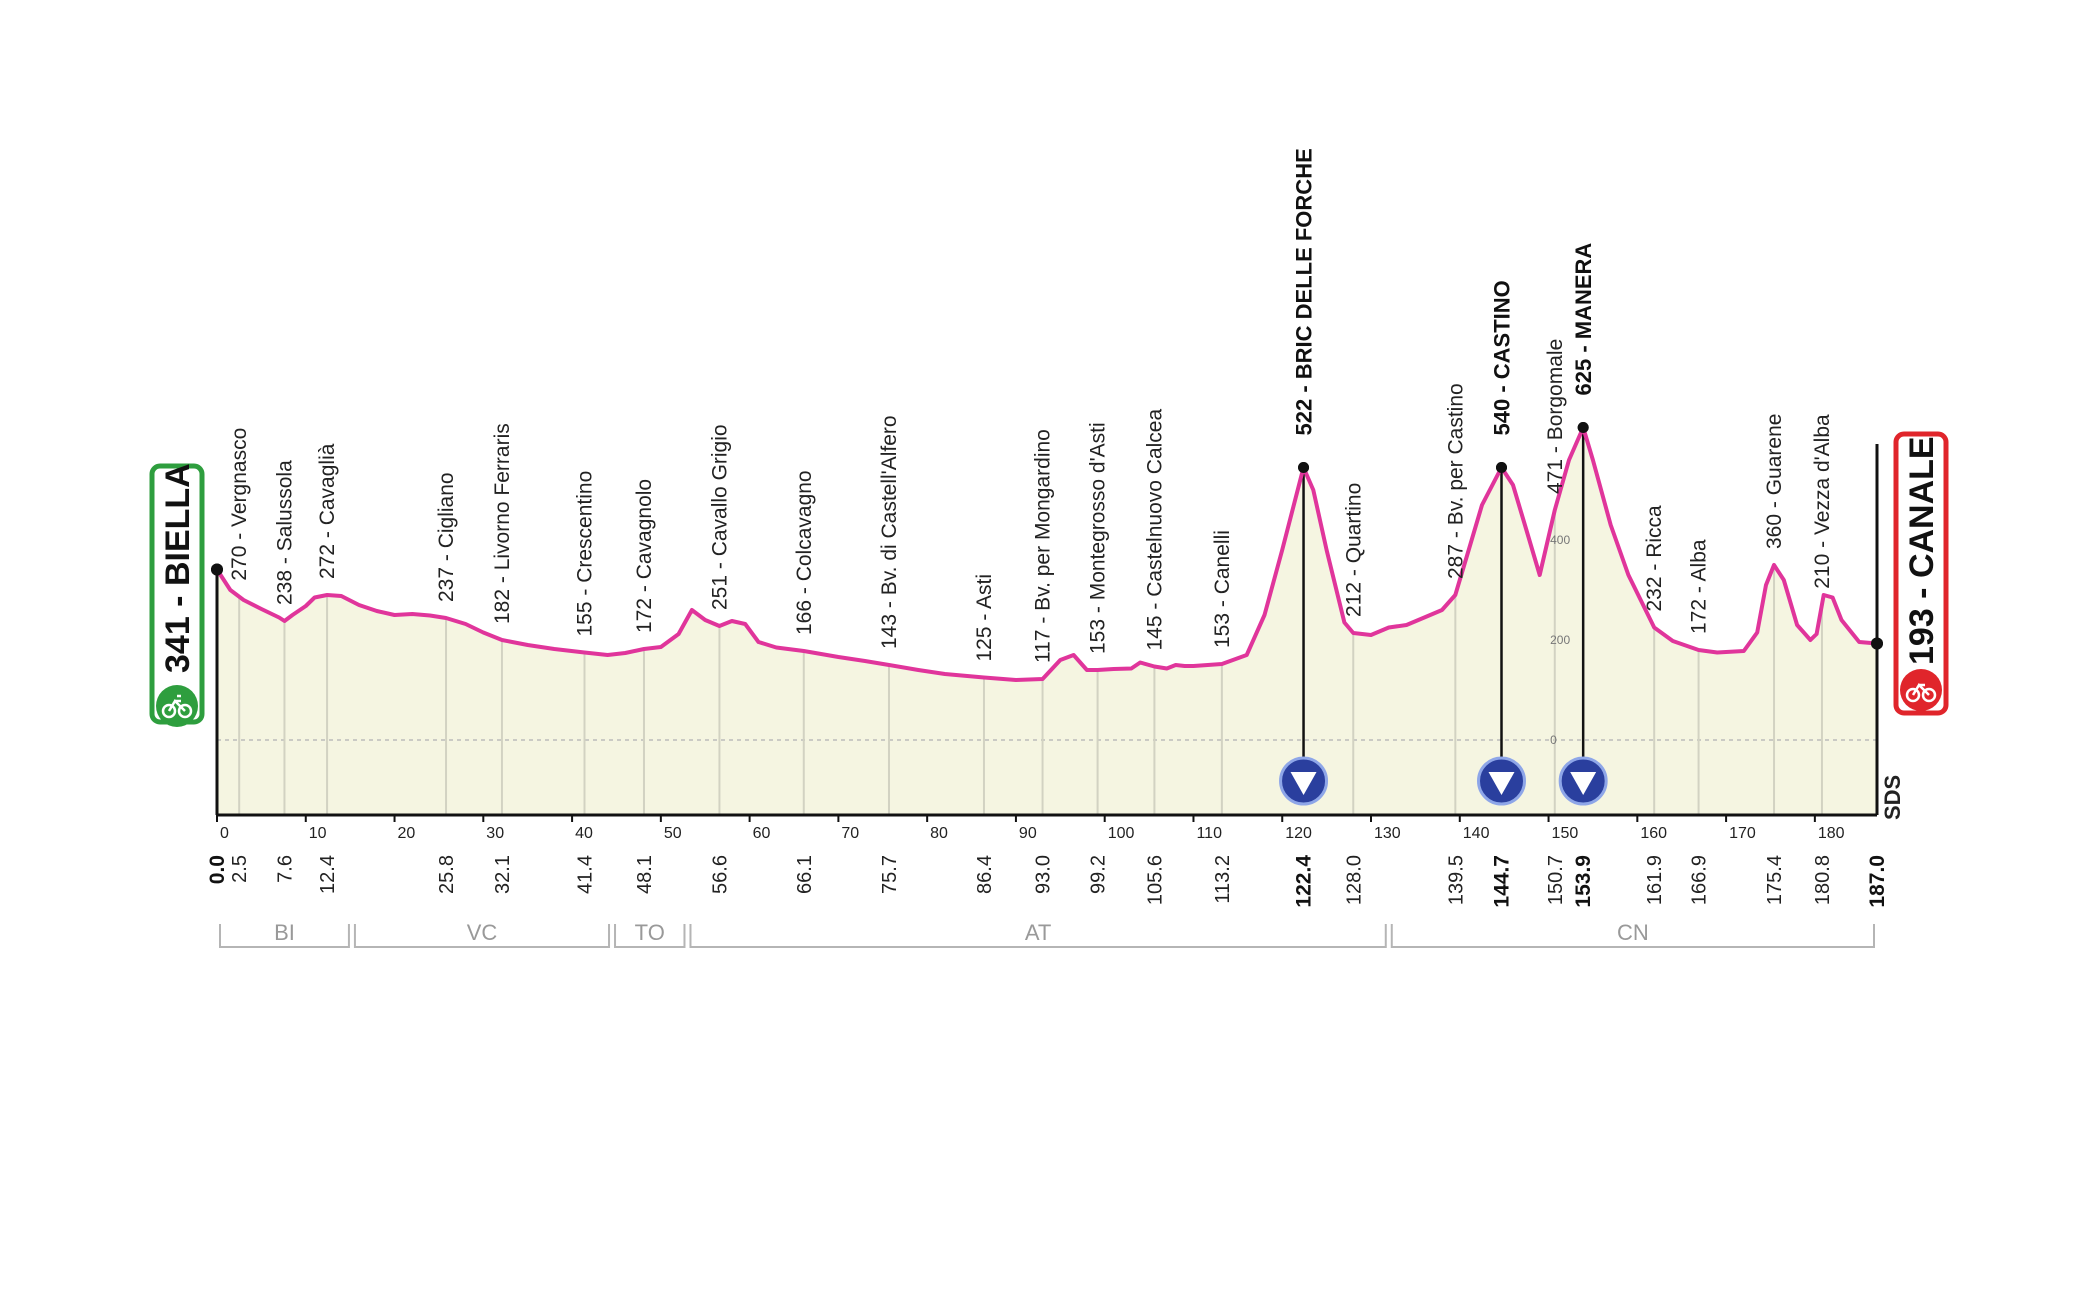  What do you see at coordinates (584, 833) in the screenshot?
I see `km-tick-label: 40` at bounding box center [584, 833].